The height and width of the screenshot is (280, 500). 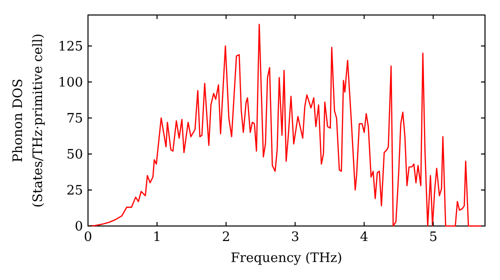 I want to click on y-tick-label: 25, so click(x=74, y=191).